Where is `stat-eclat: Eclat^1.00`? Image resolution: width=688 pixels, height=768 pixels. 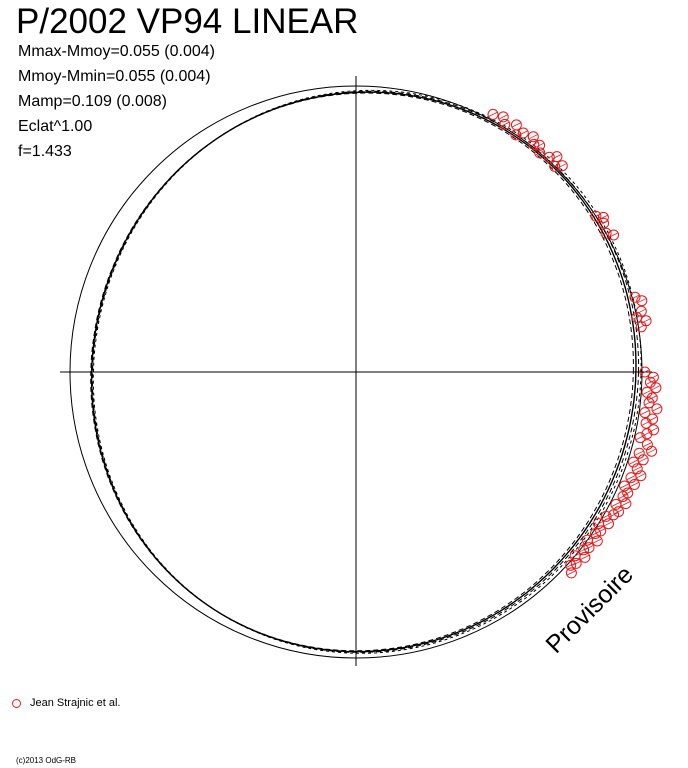
stat-eclat: Eclat^1.00 is located at coordinates (55, 126).